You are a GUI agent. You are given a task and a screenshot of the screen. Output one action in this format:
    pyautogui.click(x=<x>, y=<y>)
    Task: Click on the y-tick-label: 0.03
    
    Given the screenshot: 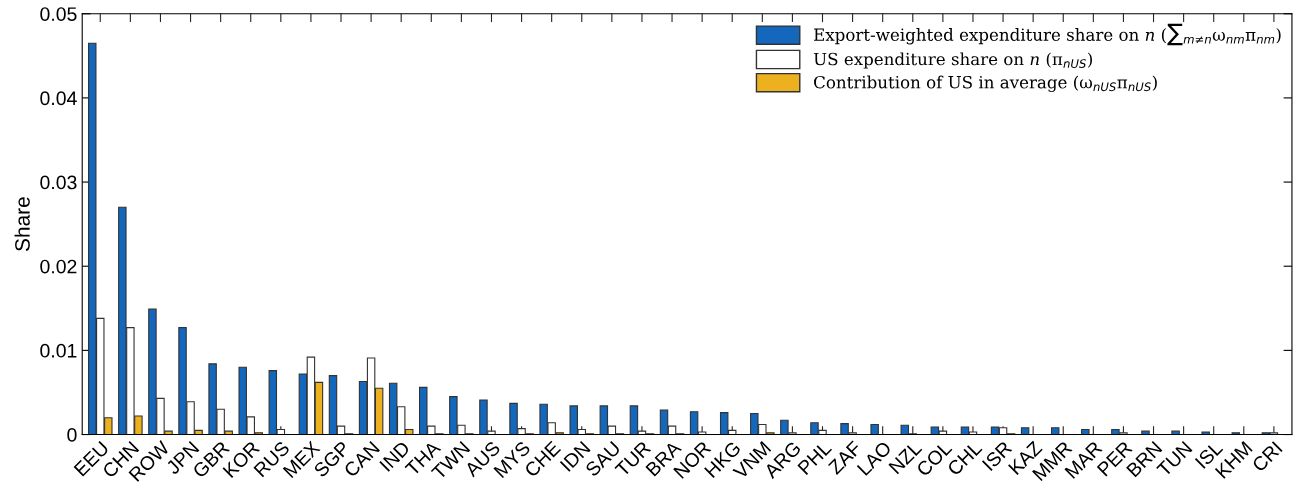 What is the action you would take?
    pyautogui.click(x=58, y=182)
    